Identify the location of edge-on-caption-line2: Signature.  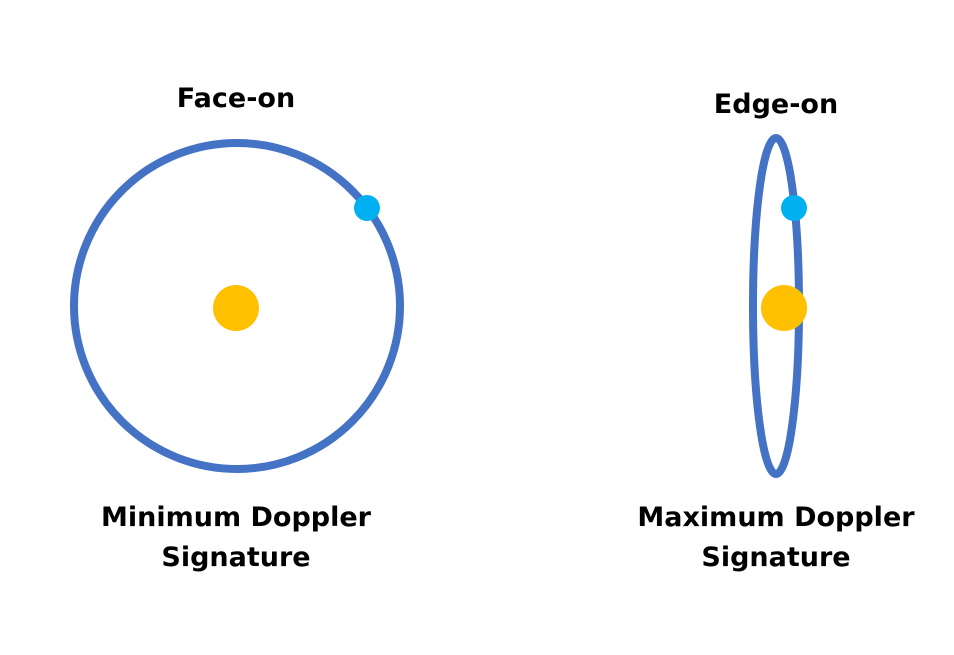
(775, 557).